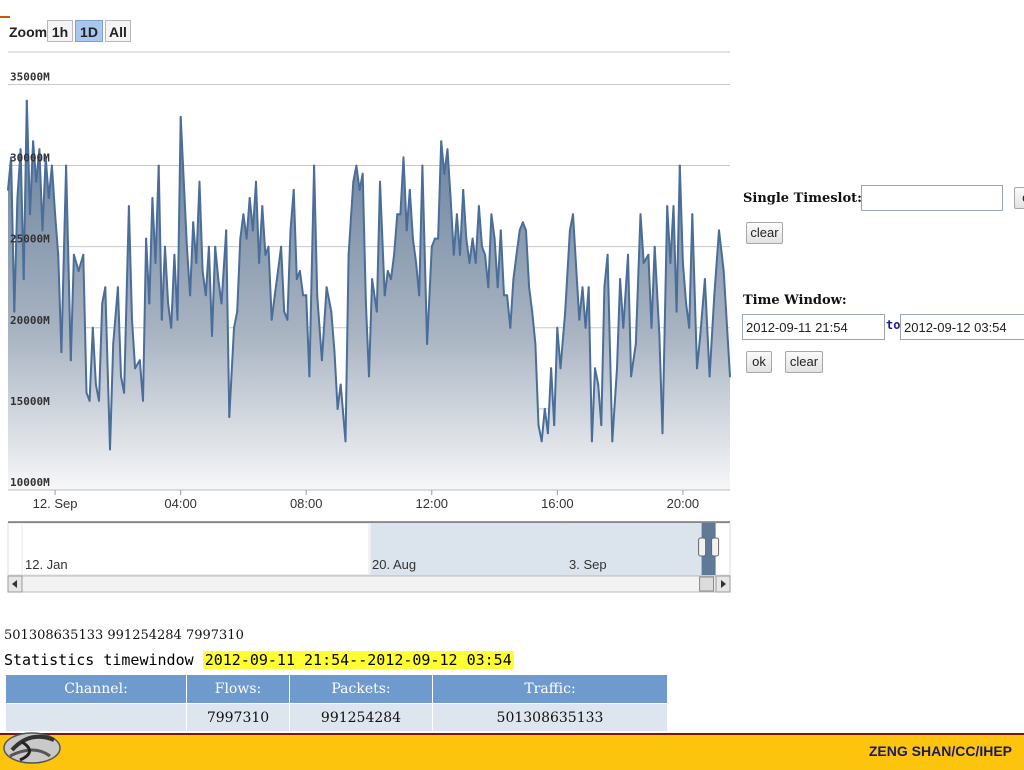 The width and height of the screenshot is (1024, 770). I want to click on navigator-tick-label: 12. Jan, so click(46, 564).